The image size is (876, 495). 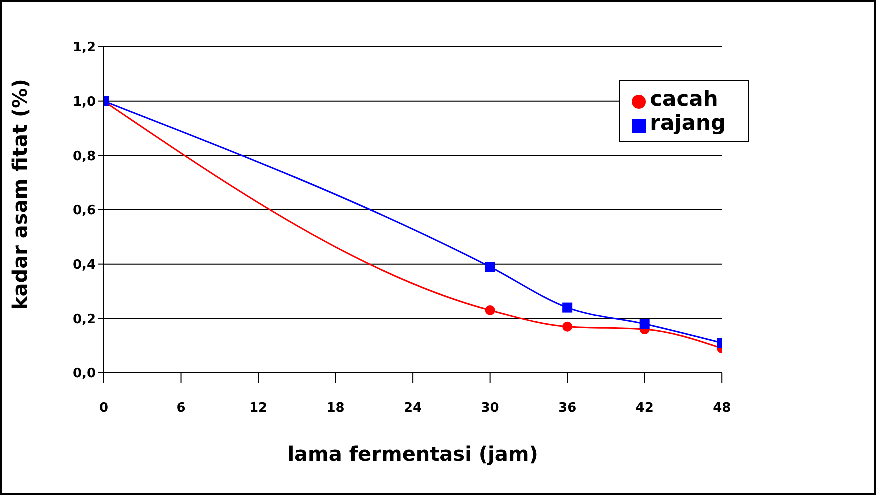 What do you see at coordinates (722, 408) in the screenshot?
I see `x-tick-label: 48` at bounding box center [722, 408].